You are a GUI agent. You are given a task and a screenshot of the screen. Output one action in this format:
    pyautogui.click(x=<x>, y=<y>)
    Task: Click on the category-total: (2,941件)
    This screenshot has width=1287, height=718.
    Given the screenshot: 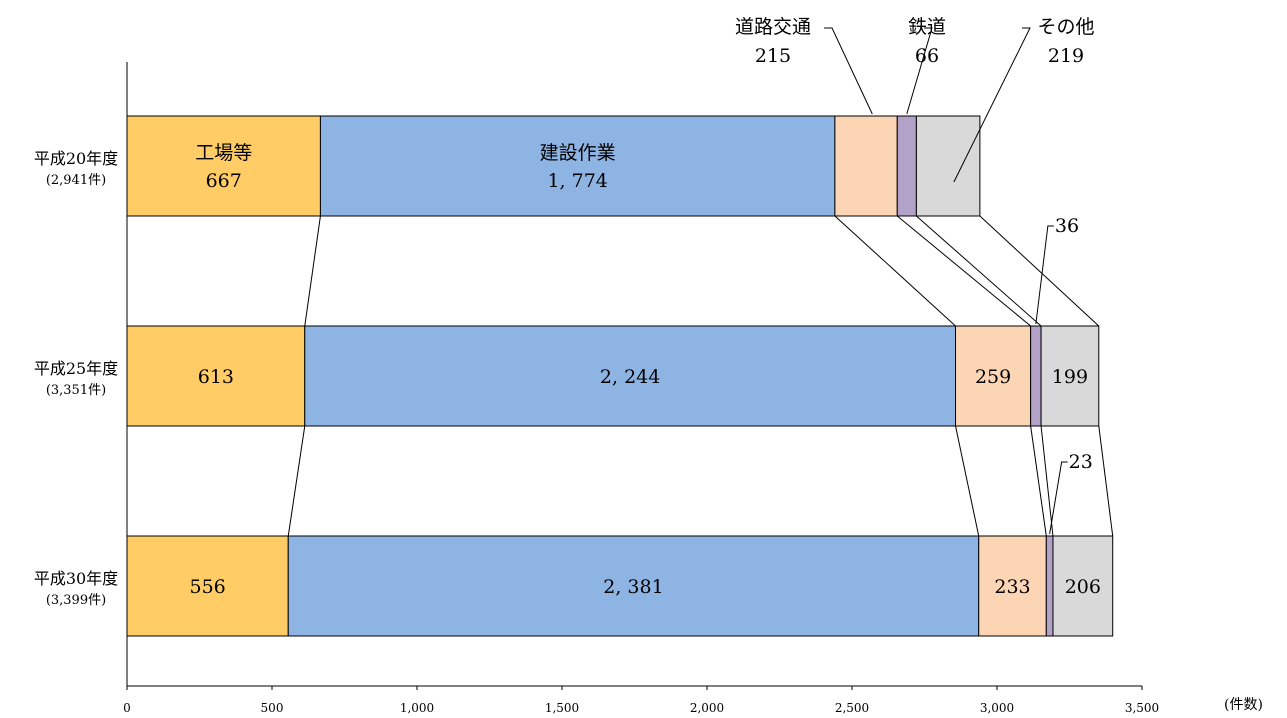 What is the action you would take?
    pyautogui.click(x=76, y=180)
    